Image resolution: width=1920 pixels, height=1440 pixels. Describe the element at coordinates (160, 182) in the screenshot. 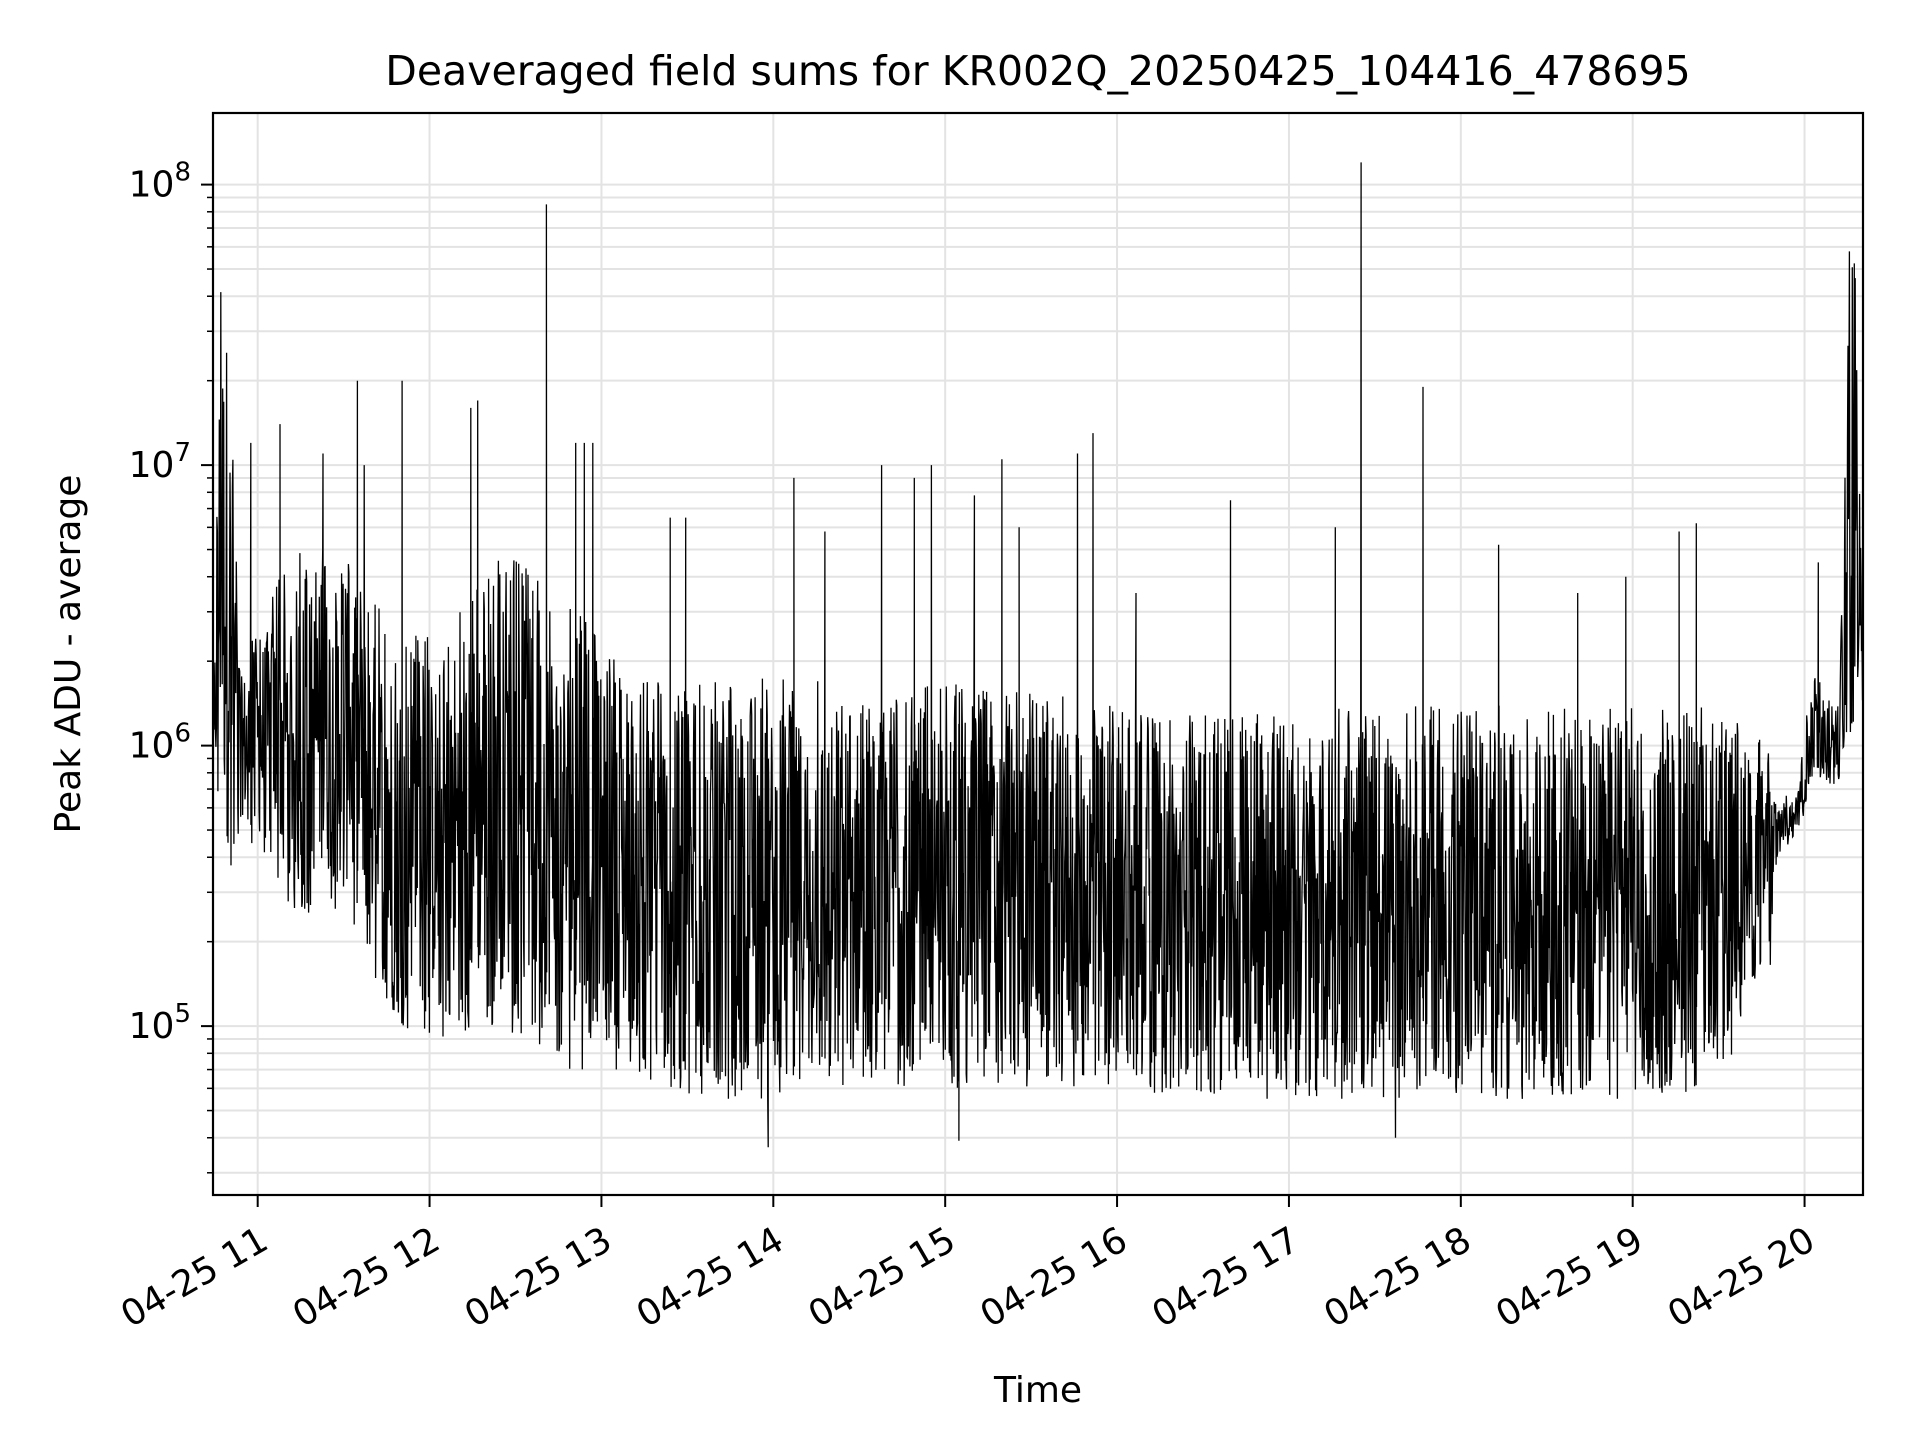

I see `y-tick-label: 10⁸` at that location.